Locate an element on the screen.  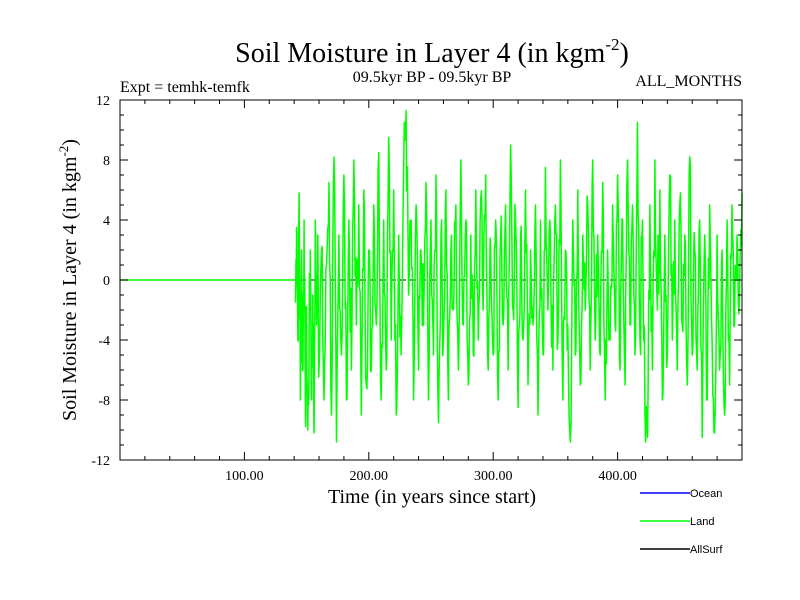
subtitle-left: Expt = temhk-temfk is located at coordinates (185, 87).